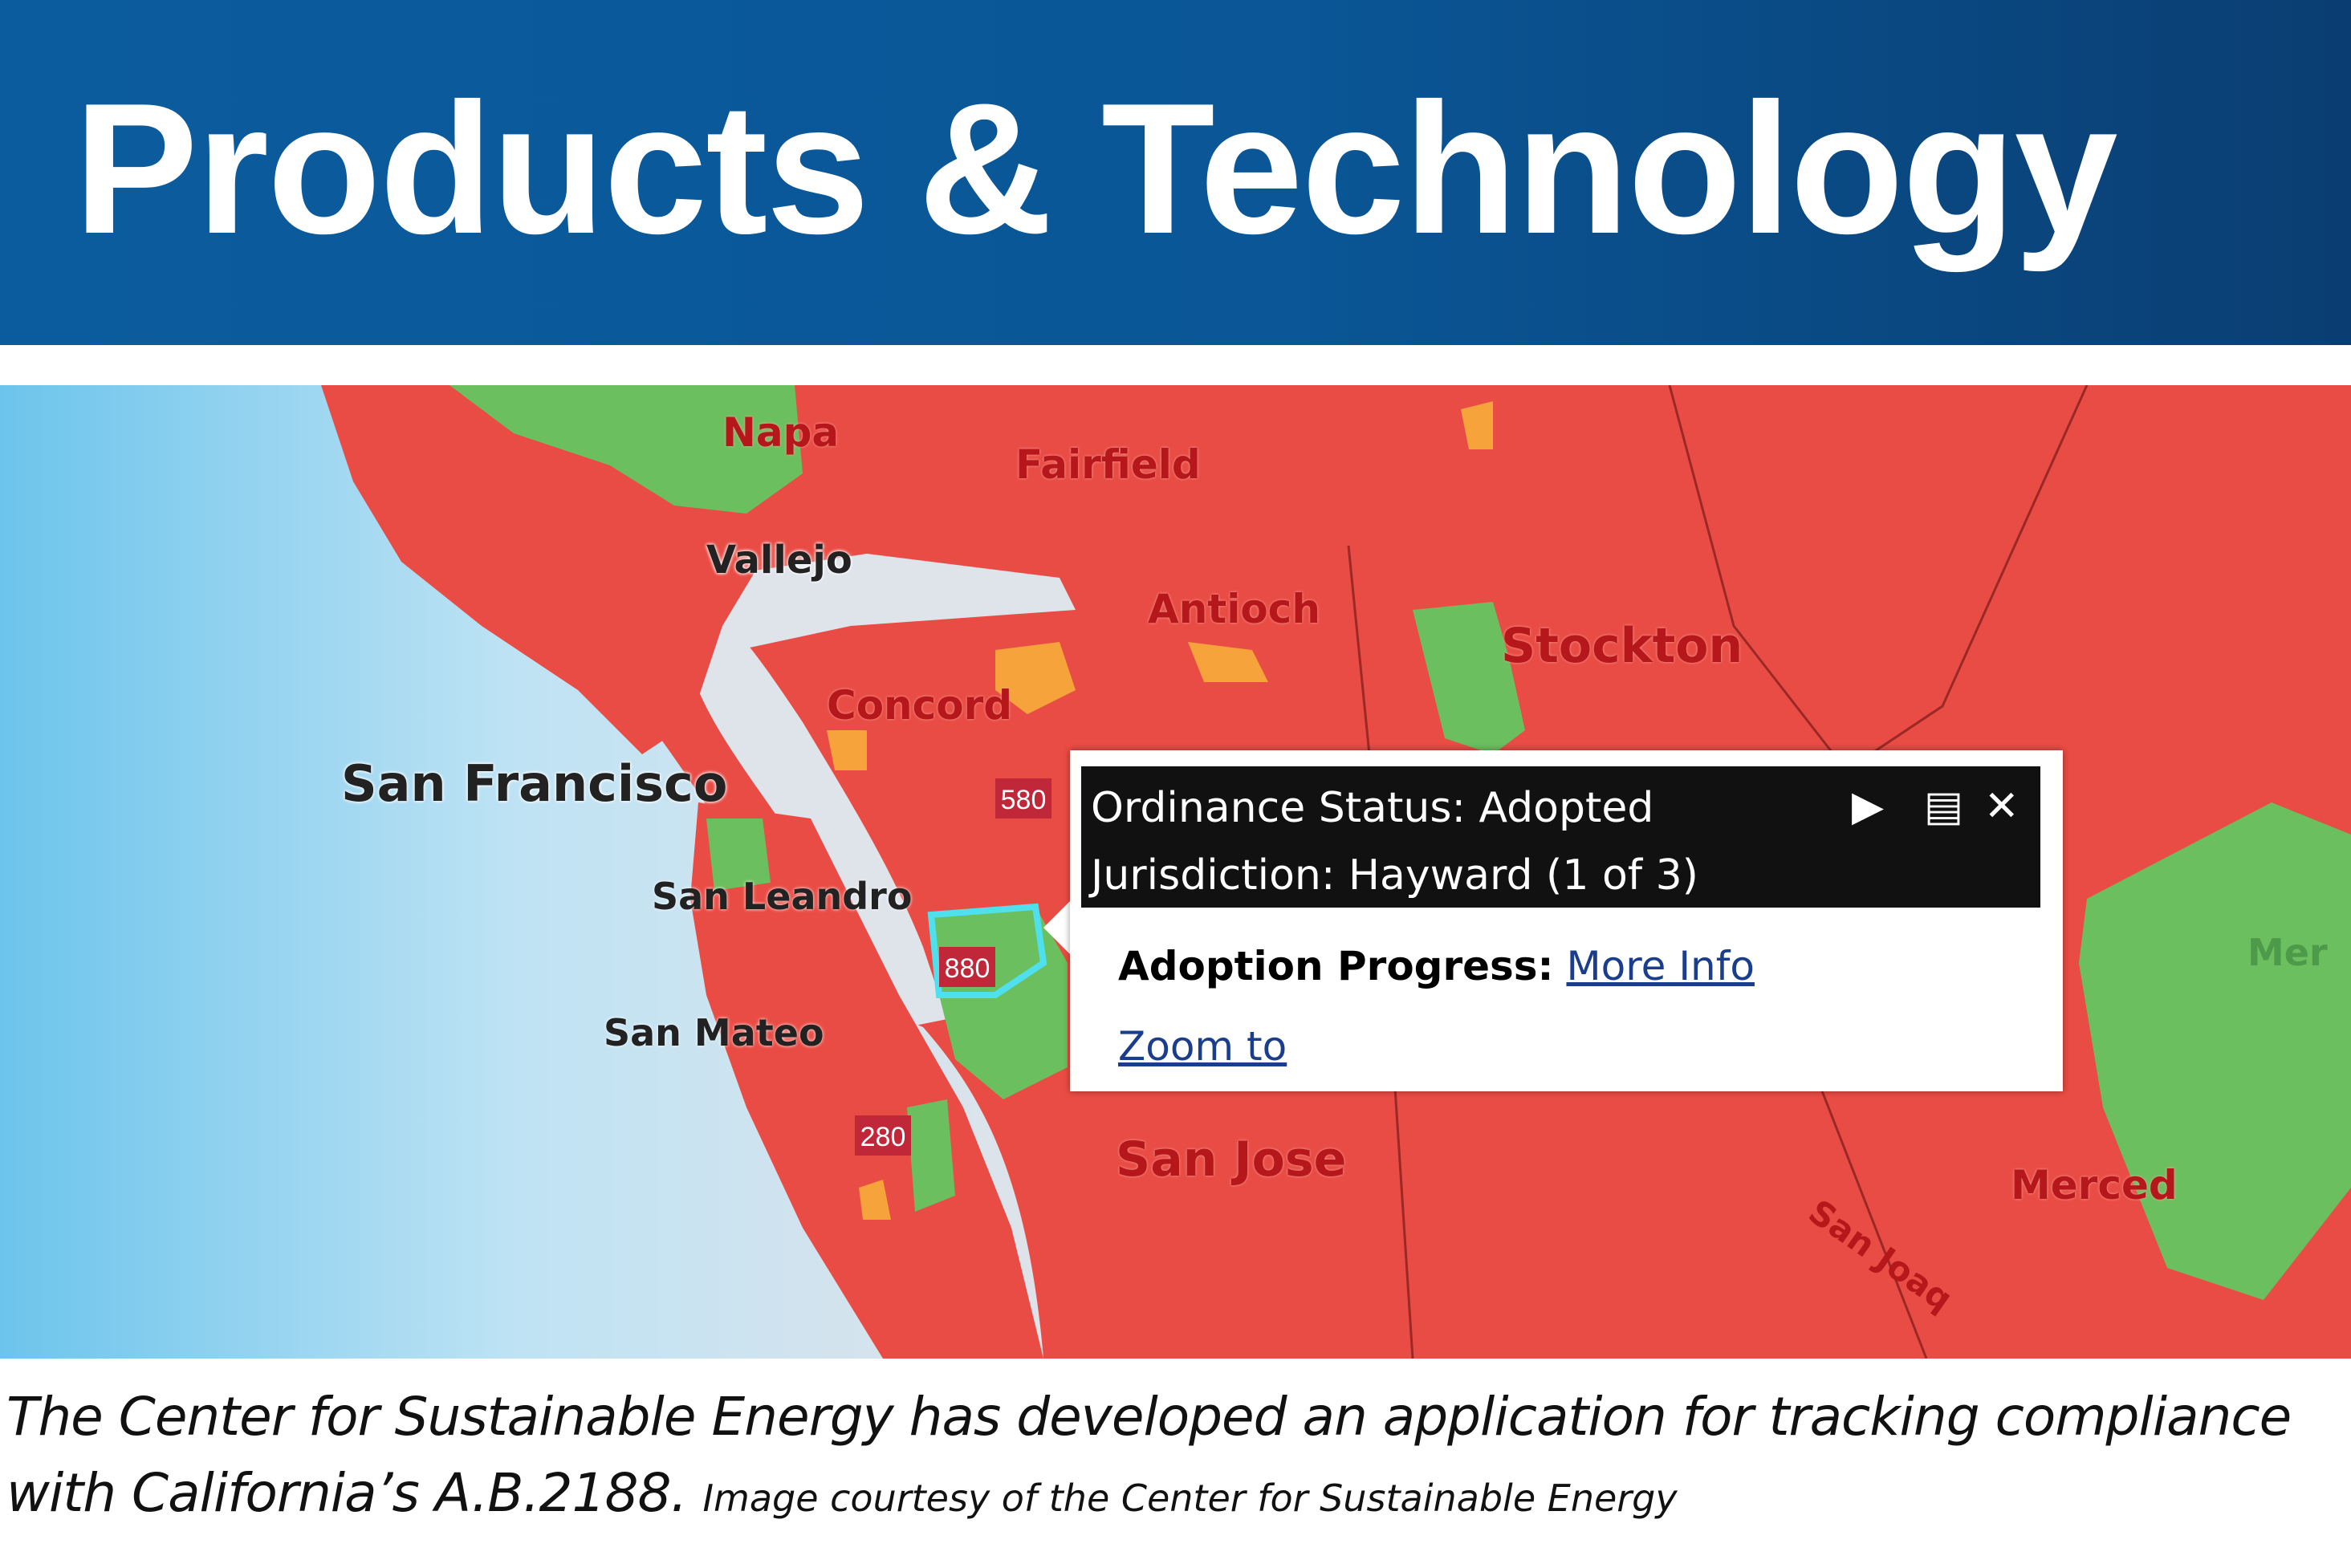 This screenshot has width=2351, height=1568. I want to click on svg-text: 580, so click(1024, 800).